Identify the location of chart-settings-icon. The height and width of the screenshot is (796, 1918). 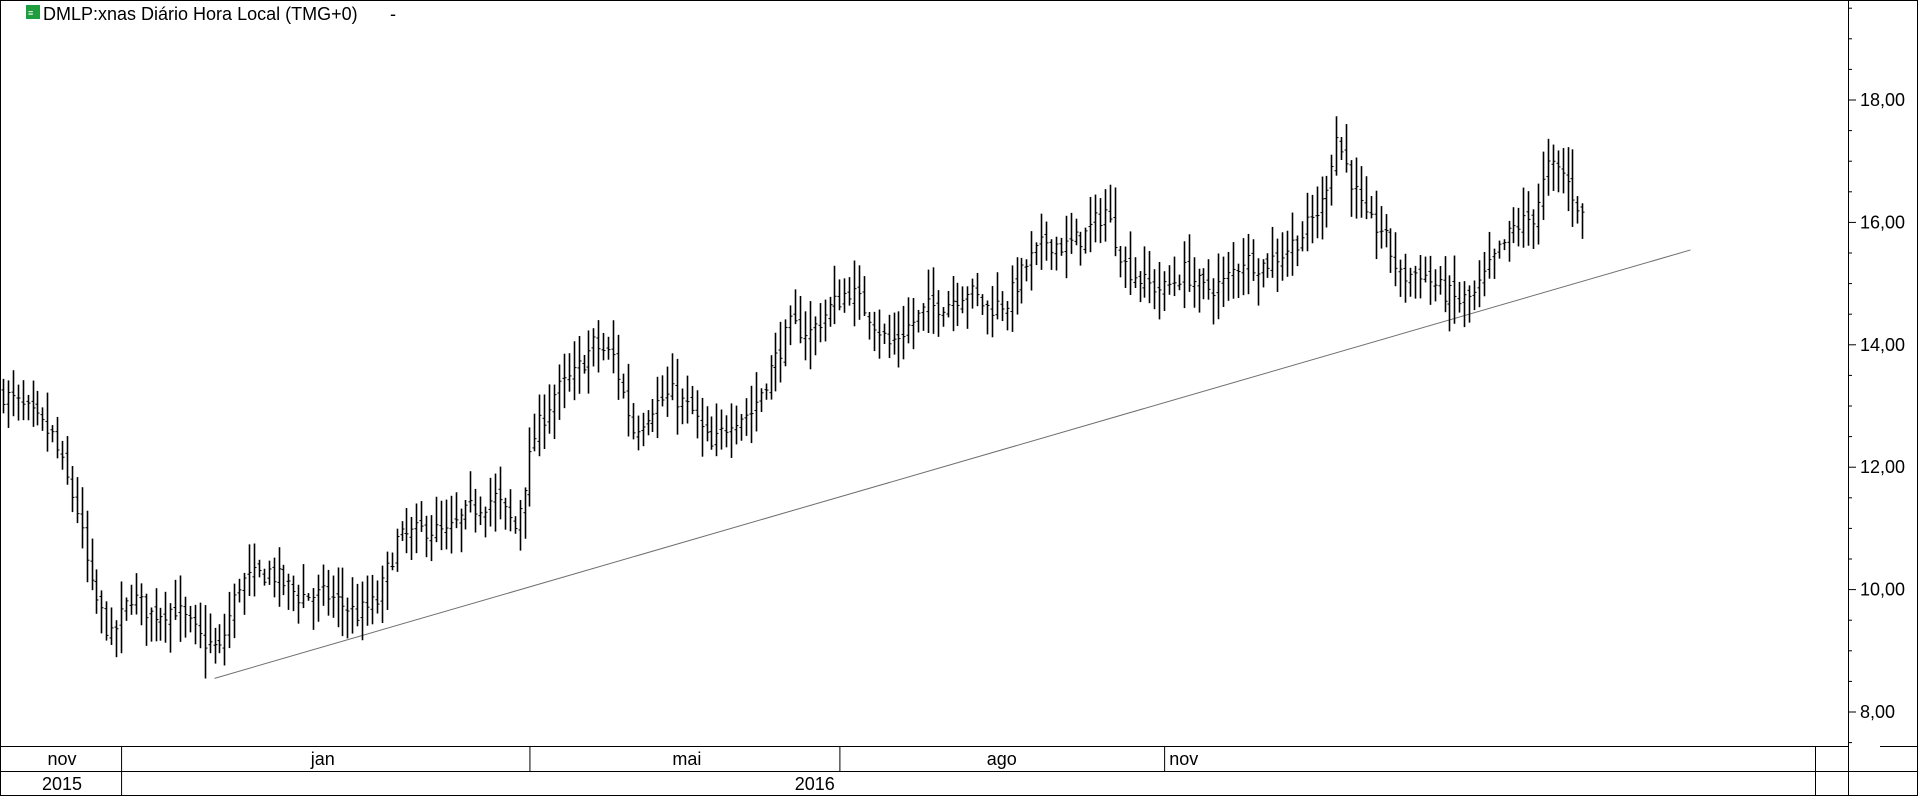
(33, 12).